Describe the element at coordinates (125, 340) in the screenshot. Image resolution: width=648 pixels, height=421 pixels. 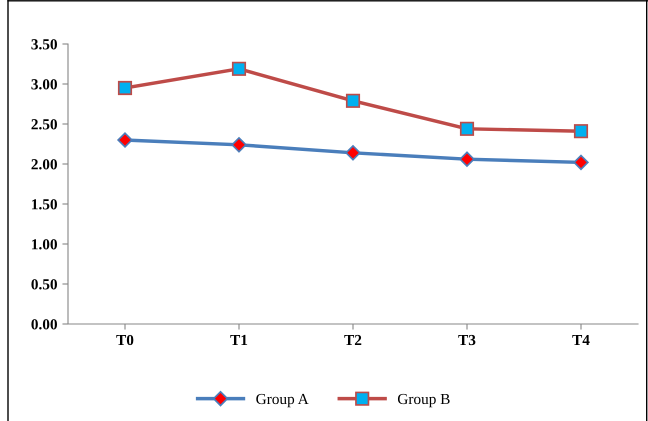
I see `x-tick-label: T0` at that location.